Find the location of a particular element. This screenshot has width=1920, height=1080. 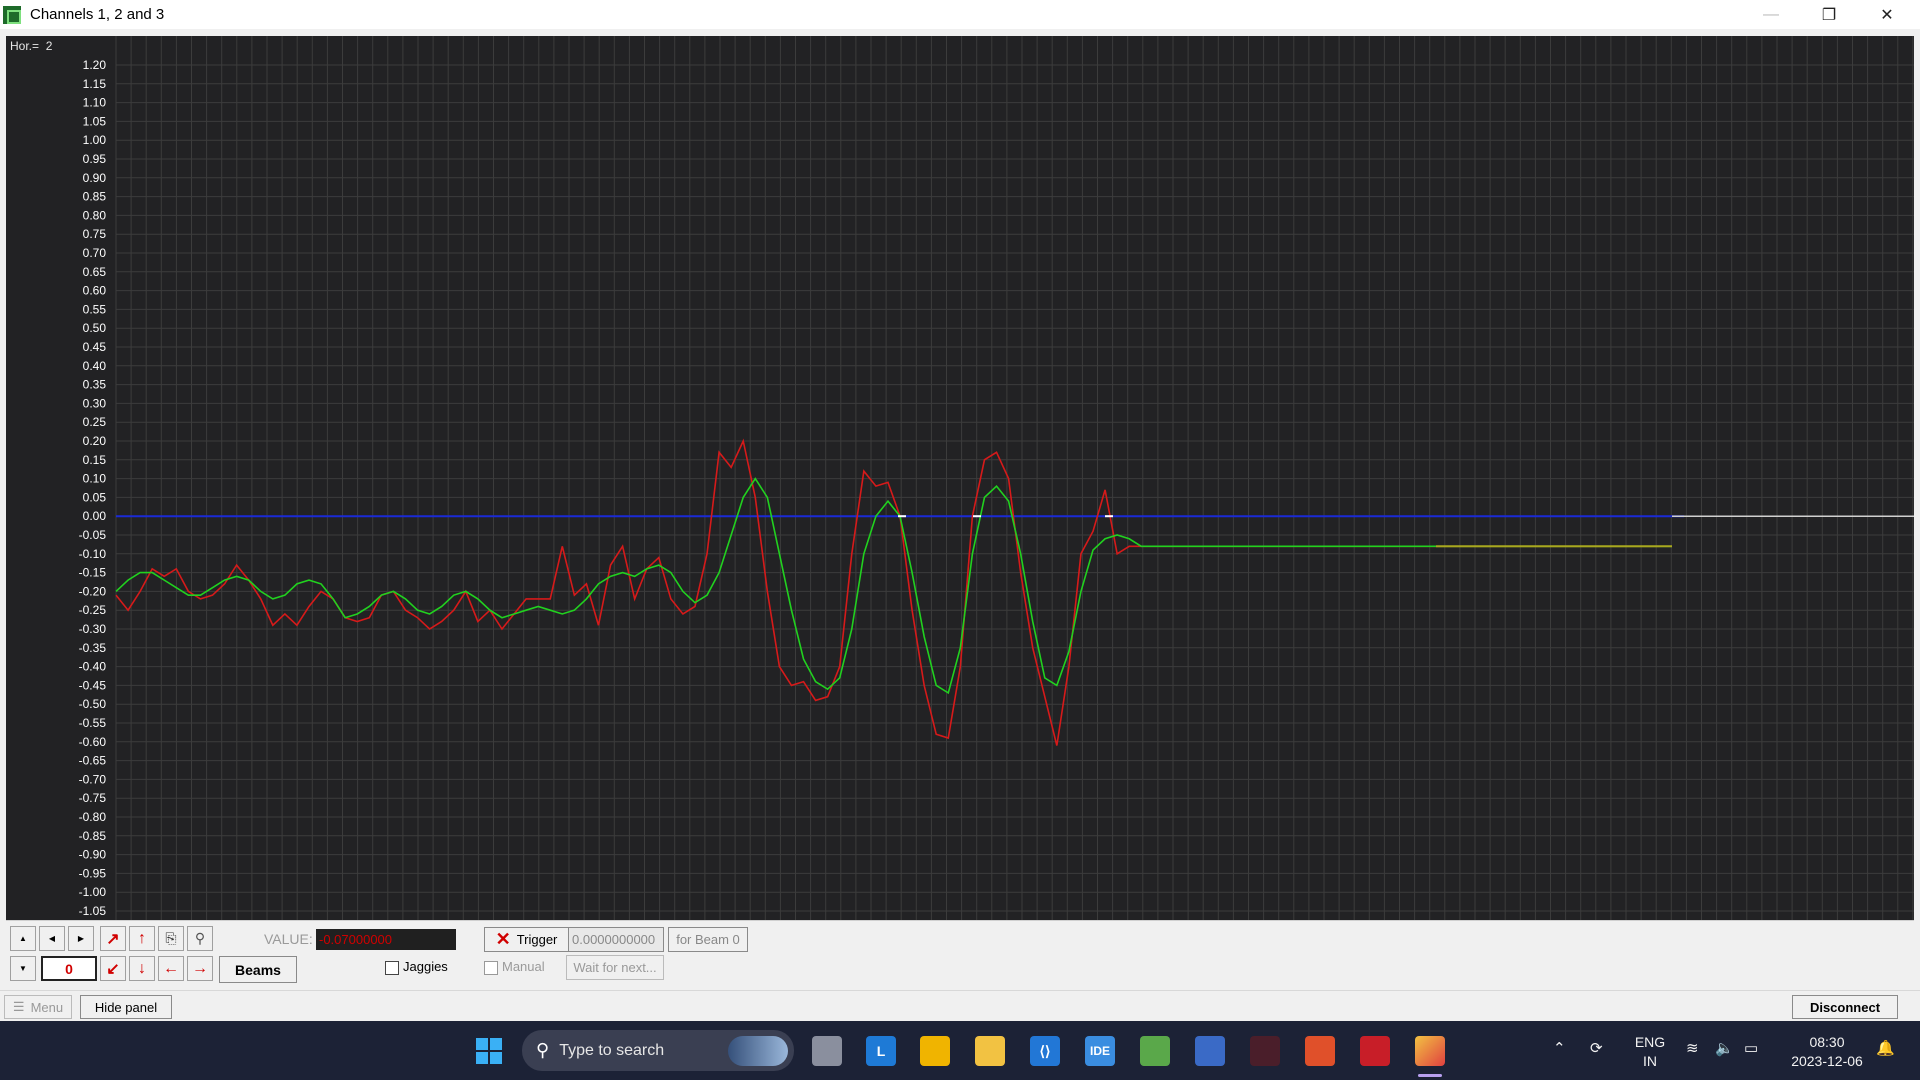

y-tick-label: 0.35 is located at coordinates (95, 385).